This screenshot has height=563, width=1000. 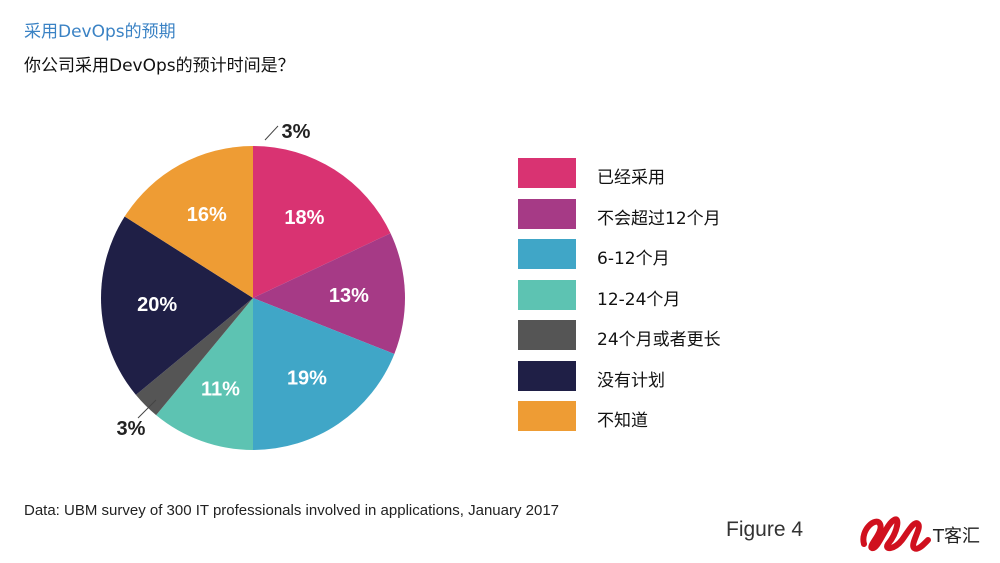 What do you see at coordinates (668, 173) in the screenshot?
I see `legend-item: 已经采用` at bounding box center [668, 173].